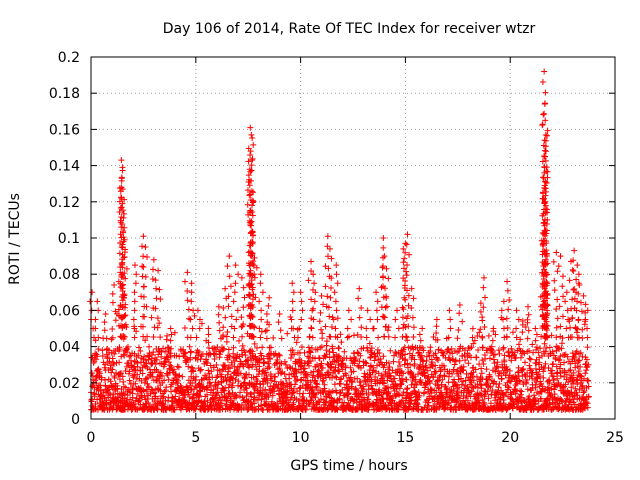 This screenshot has height=480, width=640. What do you see at coordinates (405, 438) in the screenshot?
I see `x-tick-label: 15` at bounding box center [405, 438].